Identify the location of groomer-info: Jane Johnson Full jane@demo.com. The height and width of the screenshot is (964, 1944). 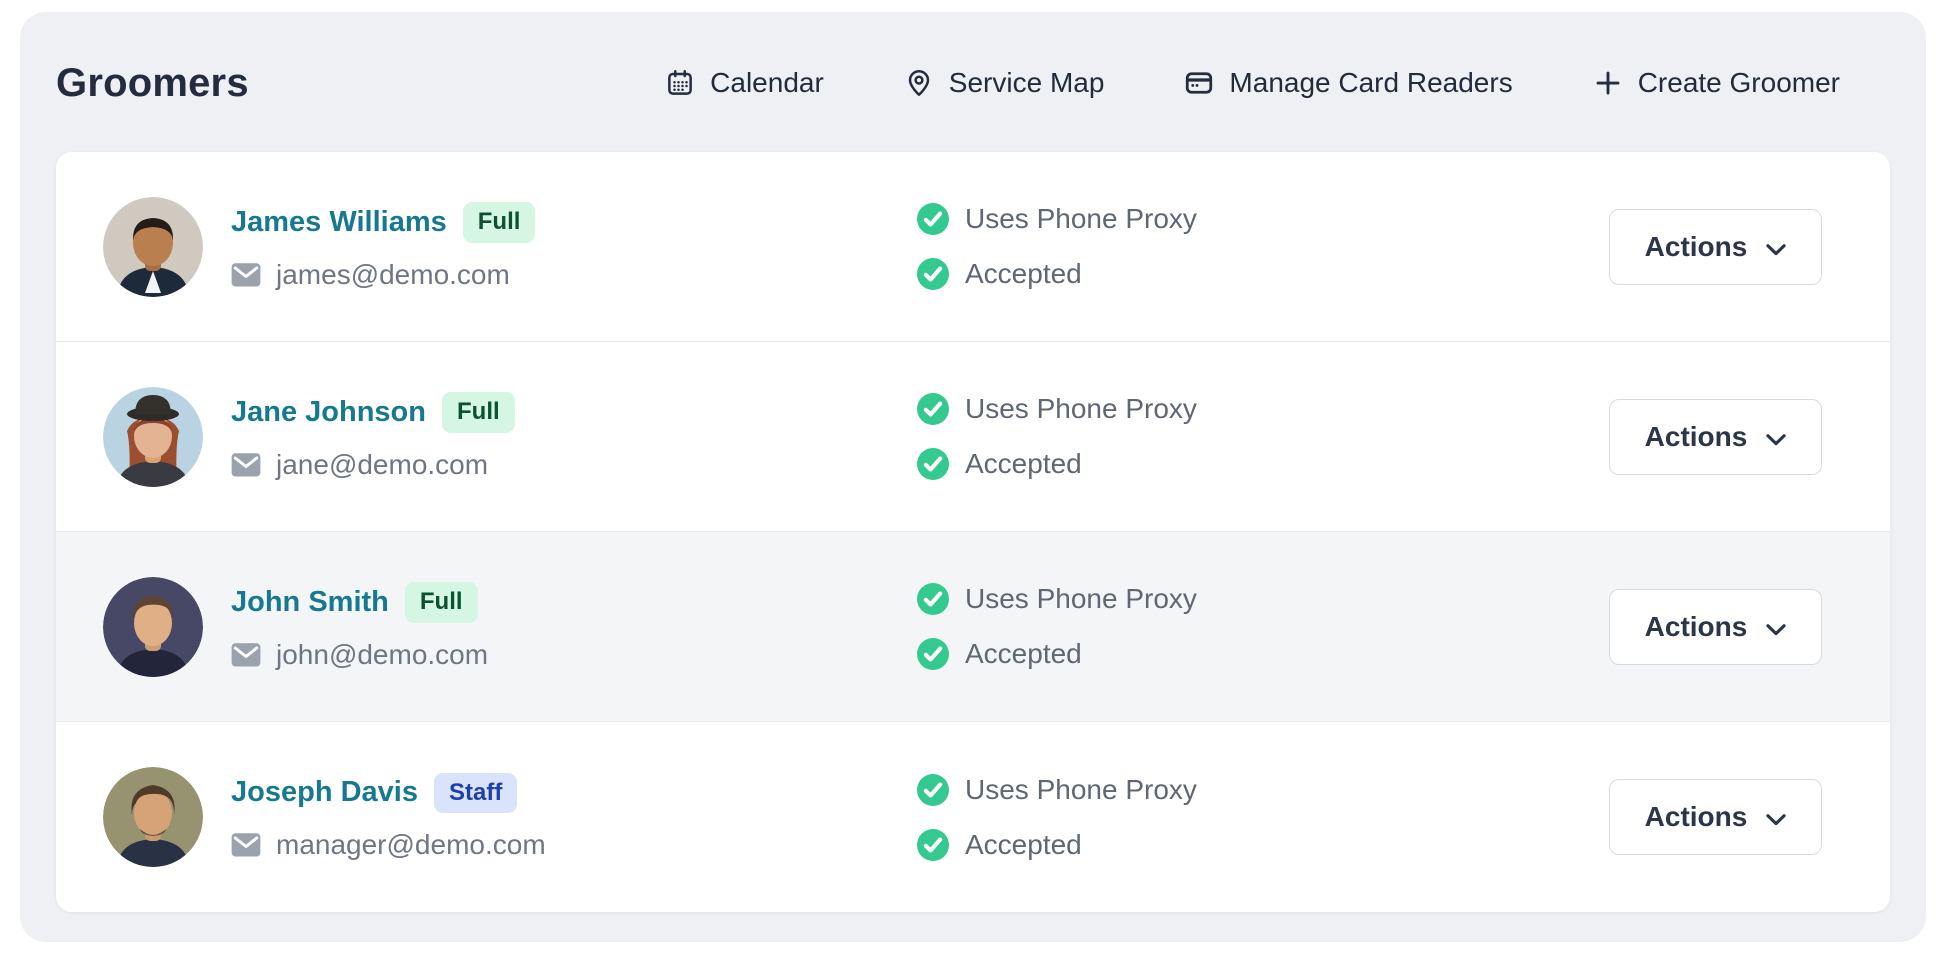
(574, 436).